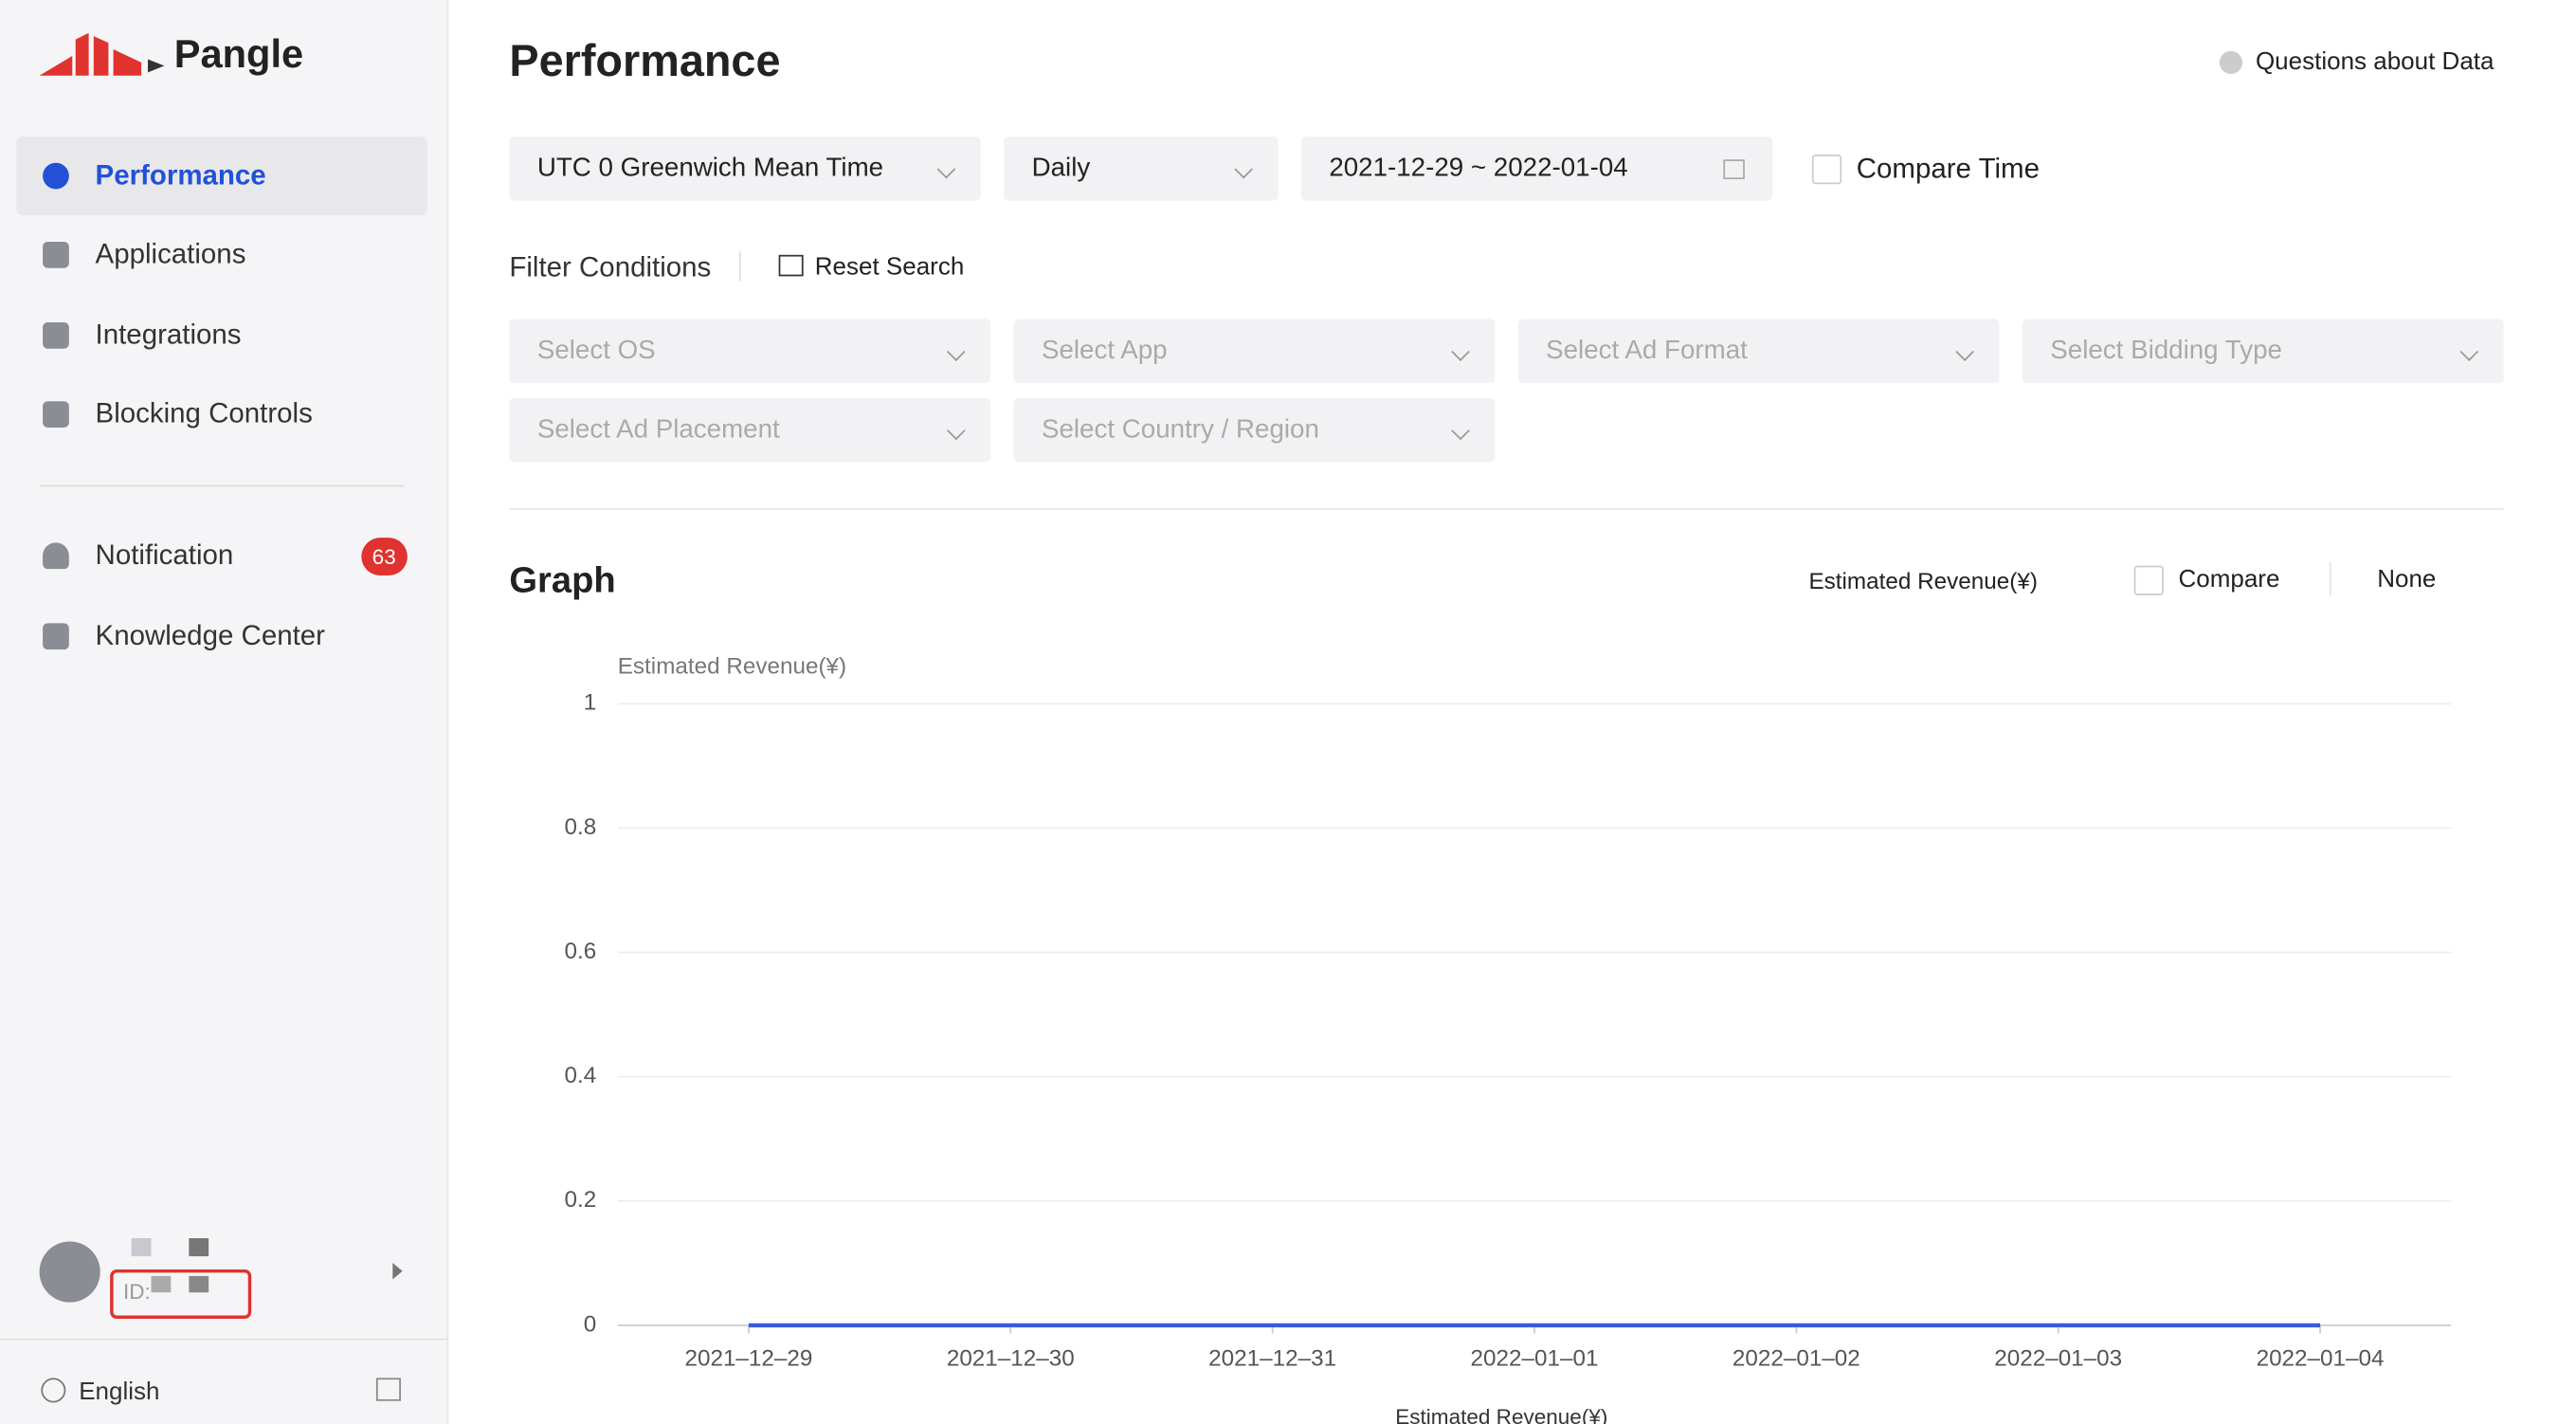  I want to click on filter-select: Select Ad Placement, so click(750, 430).